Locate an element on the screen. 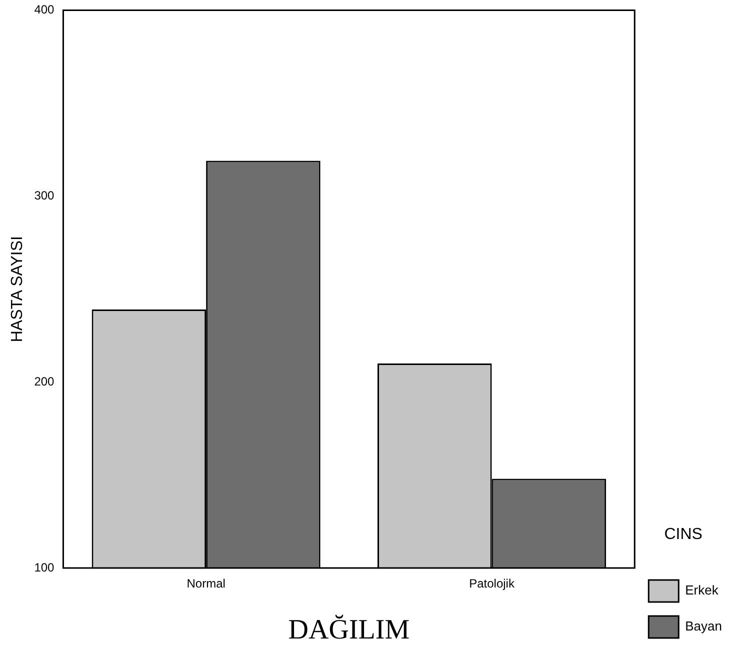 The image size is (736, 656). y-tick-label: 100 is located at coordinates (44, 567).